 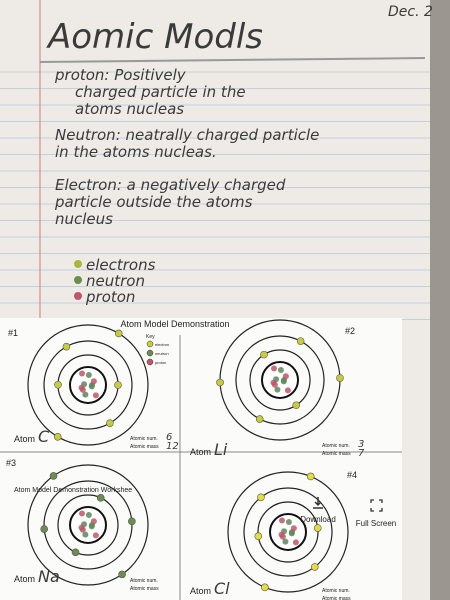 What do you see at coordinates (440, 300) in the screenshot?
I see `notebook-edge` at bounding box center [440, 300].